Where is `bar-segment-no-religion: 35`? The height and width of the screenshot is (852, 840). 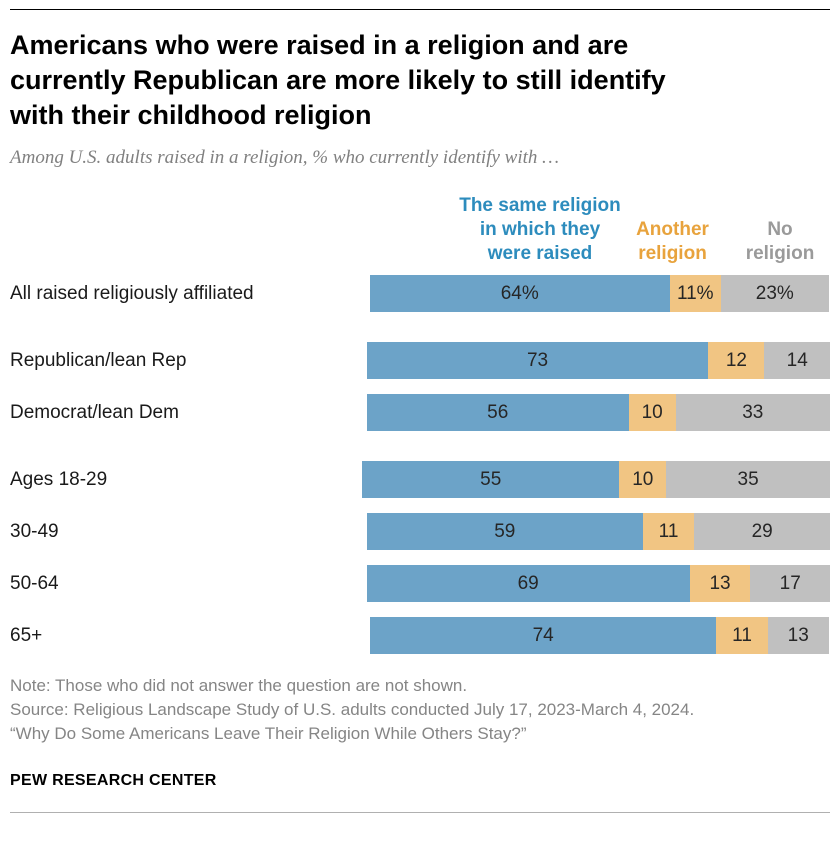 bar-segment-no-religion: 35 is located at coordinates (748, 480).